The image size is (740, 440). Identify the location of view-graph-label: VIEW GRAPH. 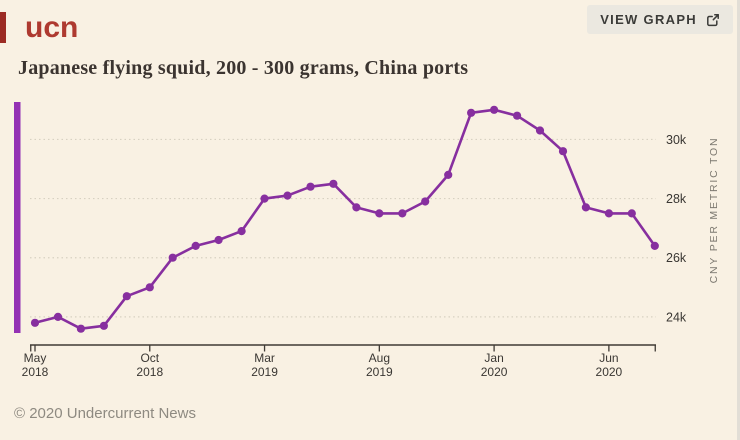
(648, 19).